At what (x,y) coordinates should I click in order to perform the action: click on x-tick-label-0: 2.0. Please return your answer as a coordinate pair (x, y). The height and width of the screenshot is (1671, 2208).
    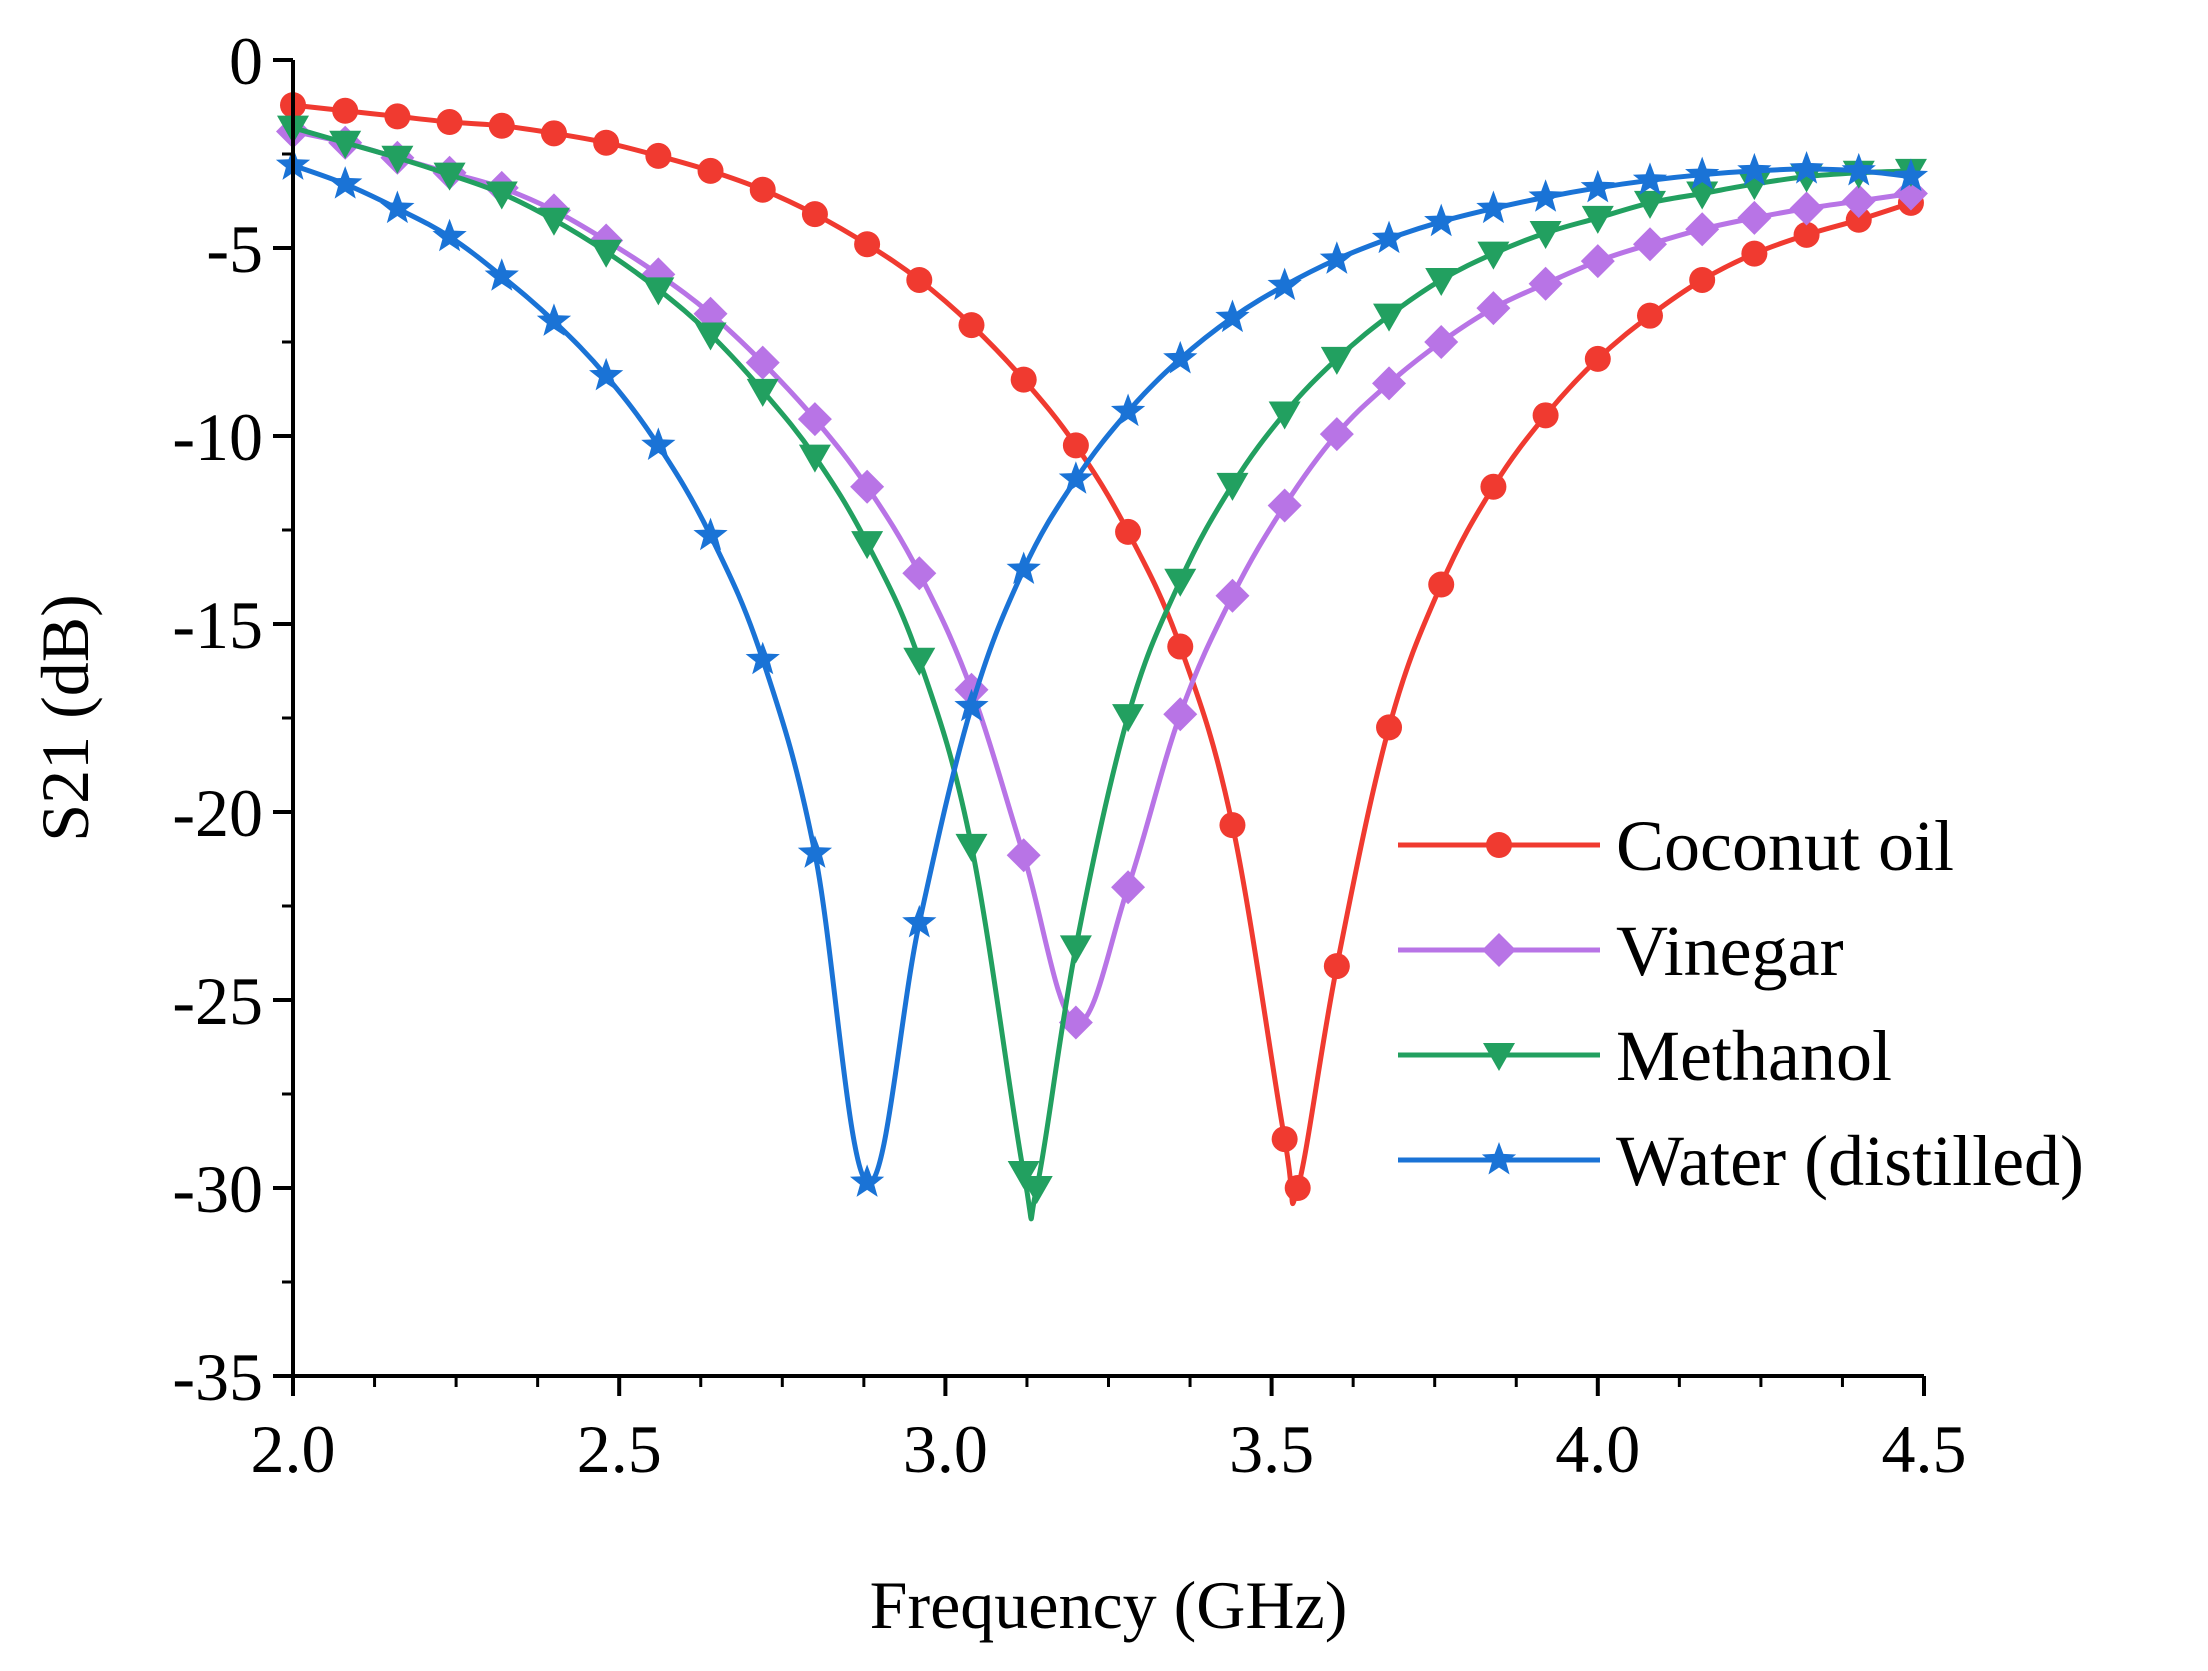
    Looking at the image, I should click on (293, 1449).